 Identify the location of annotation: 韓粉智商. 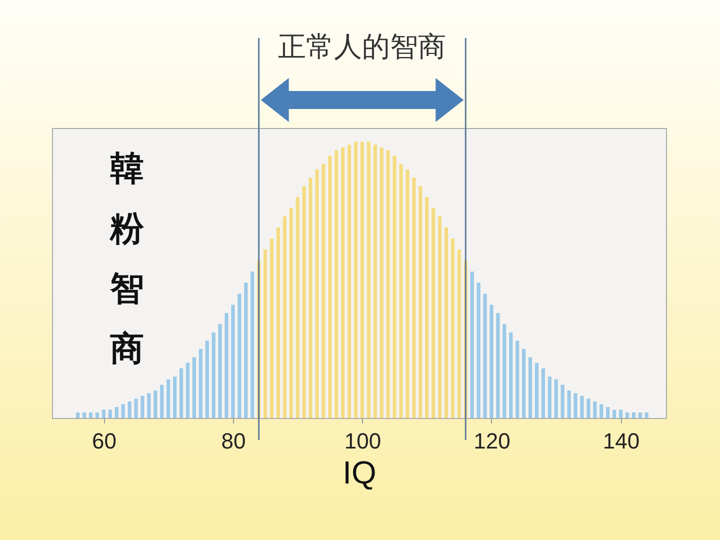
(127, 259).